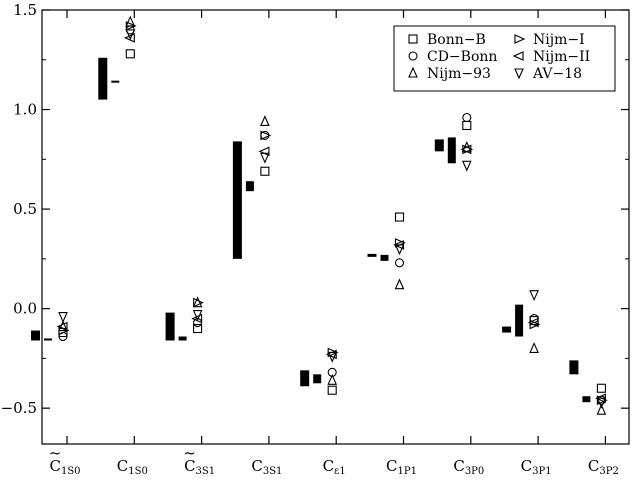 Image resolution: width=642 pixels, height=485 pixels. I want to click on y-tick-label: 0.0, so click(25, 309).